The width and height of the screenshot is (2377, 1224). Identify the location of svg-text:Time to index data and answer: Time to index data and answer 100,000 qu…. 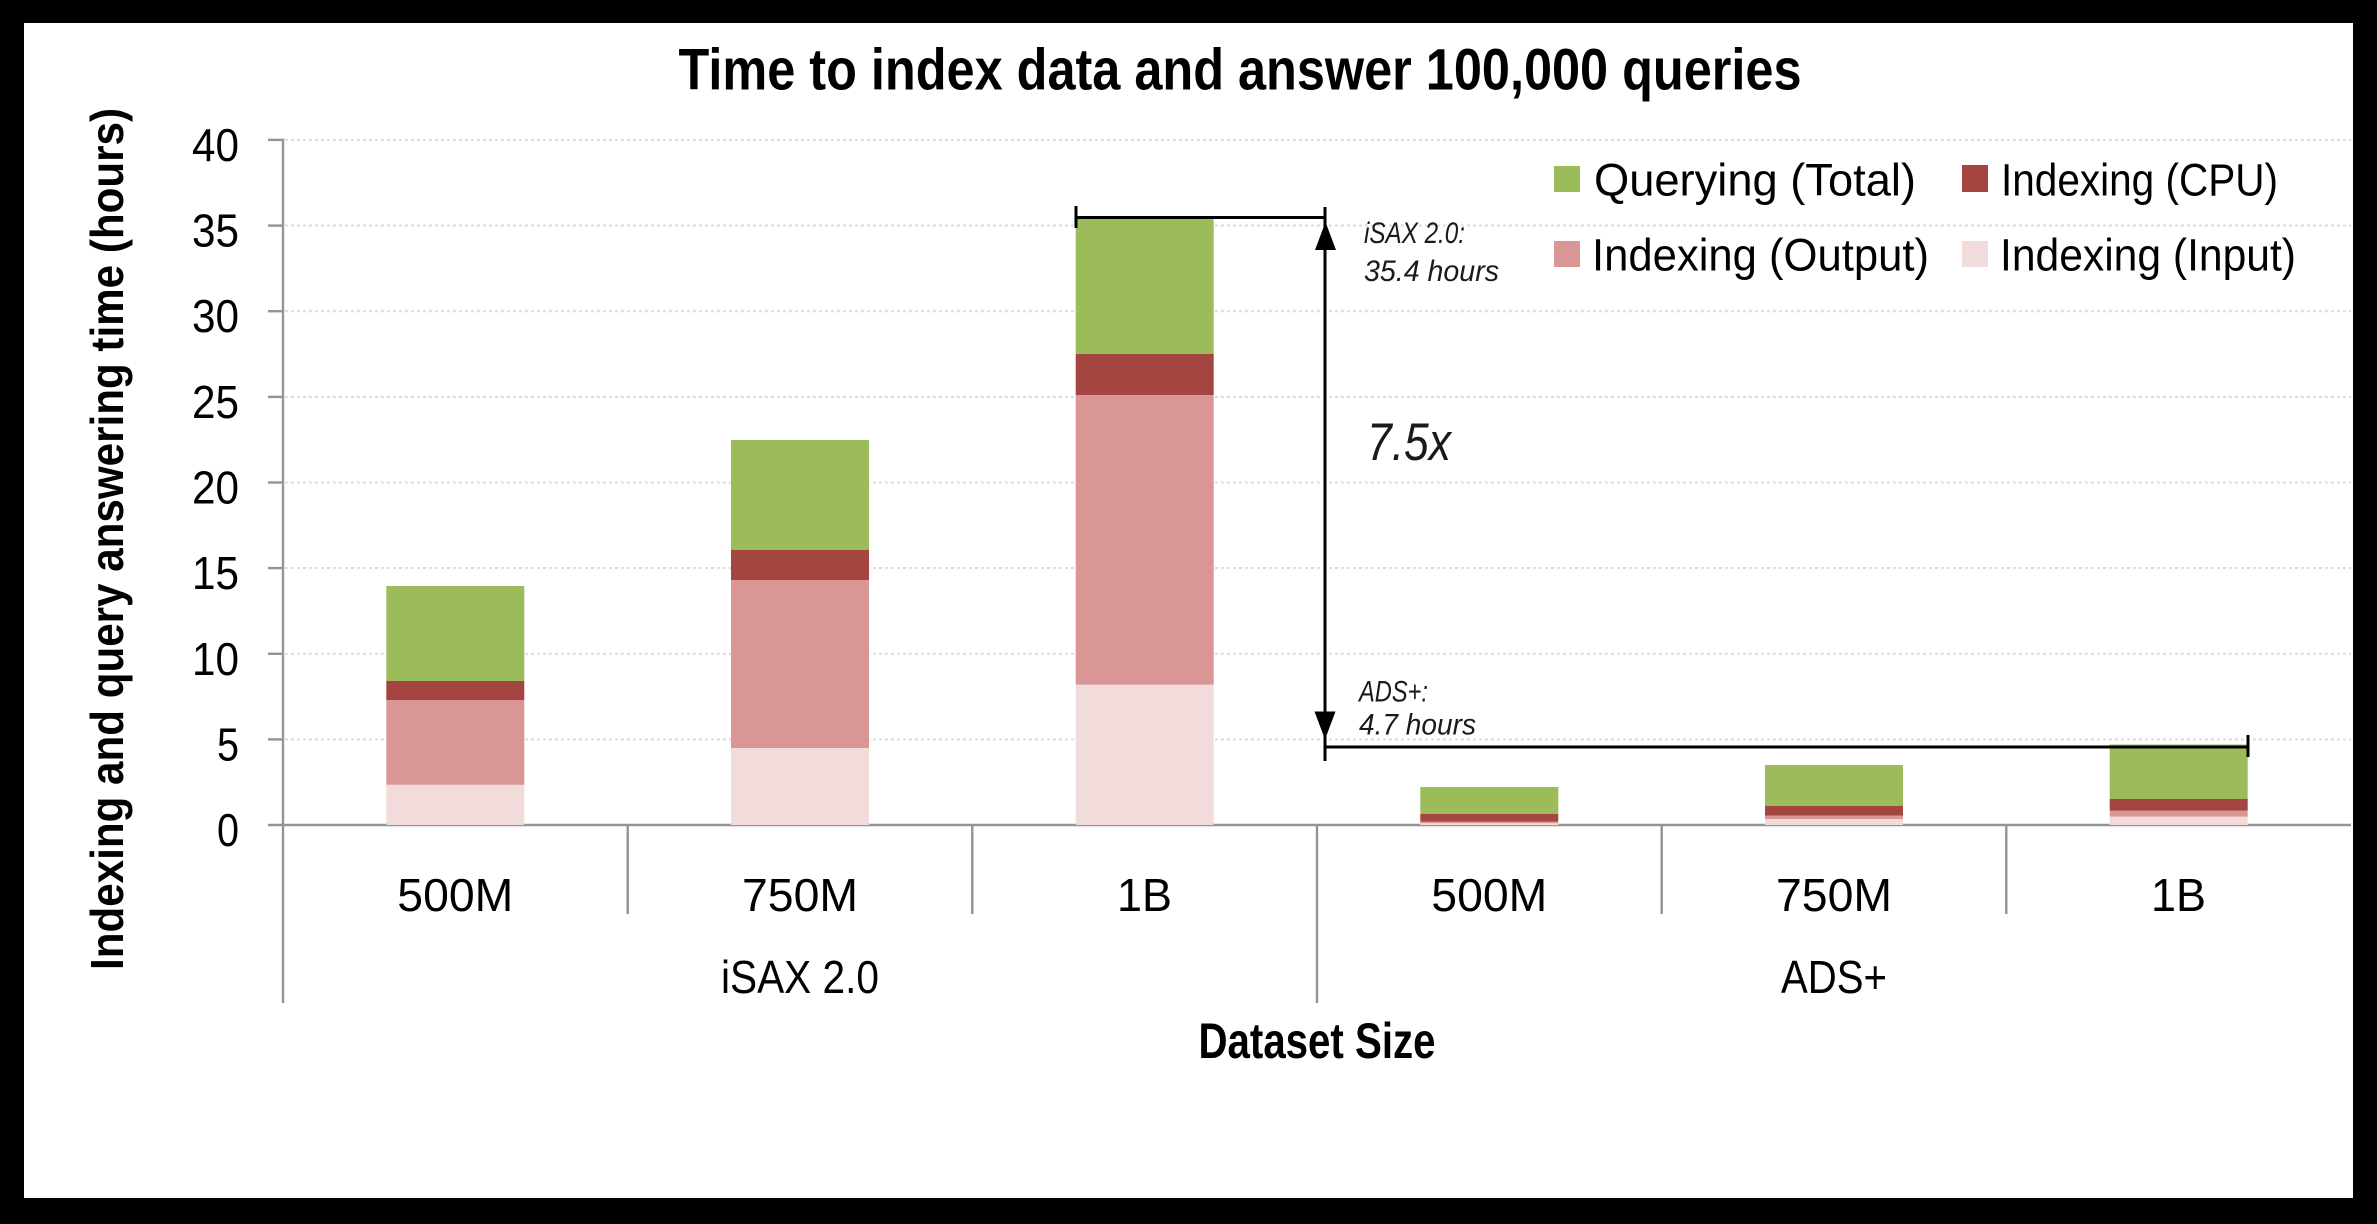
(1240, 70).